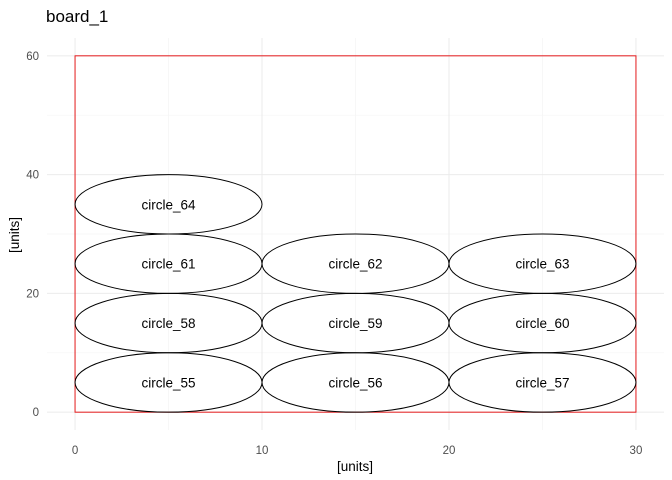 The image size is (672, 480). Describe the element at coordinates (542, 323) in the screenshot. I see `shape-label: circle_60` at that location.